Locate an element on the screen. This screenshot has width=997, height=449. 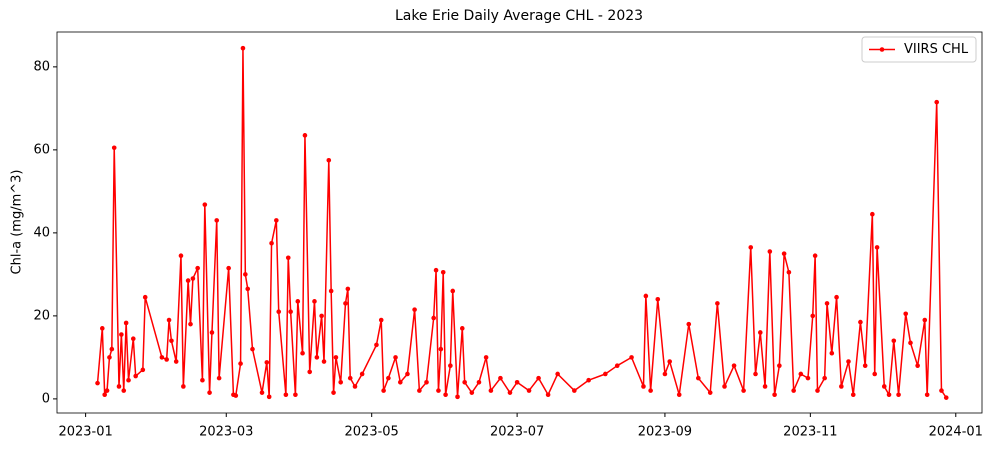
legend: VIIRS CHL is located at coordinates (919, 49).